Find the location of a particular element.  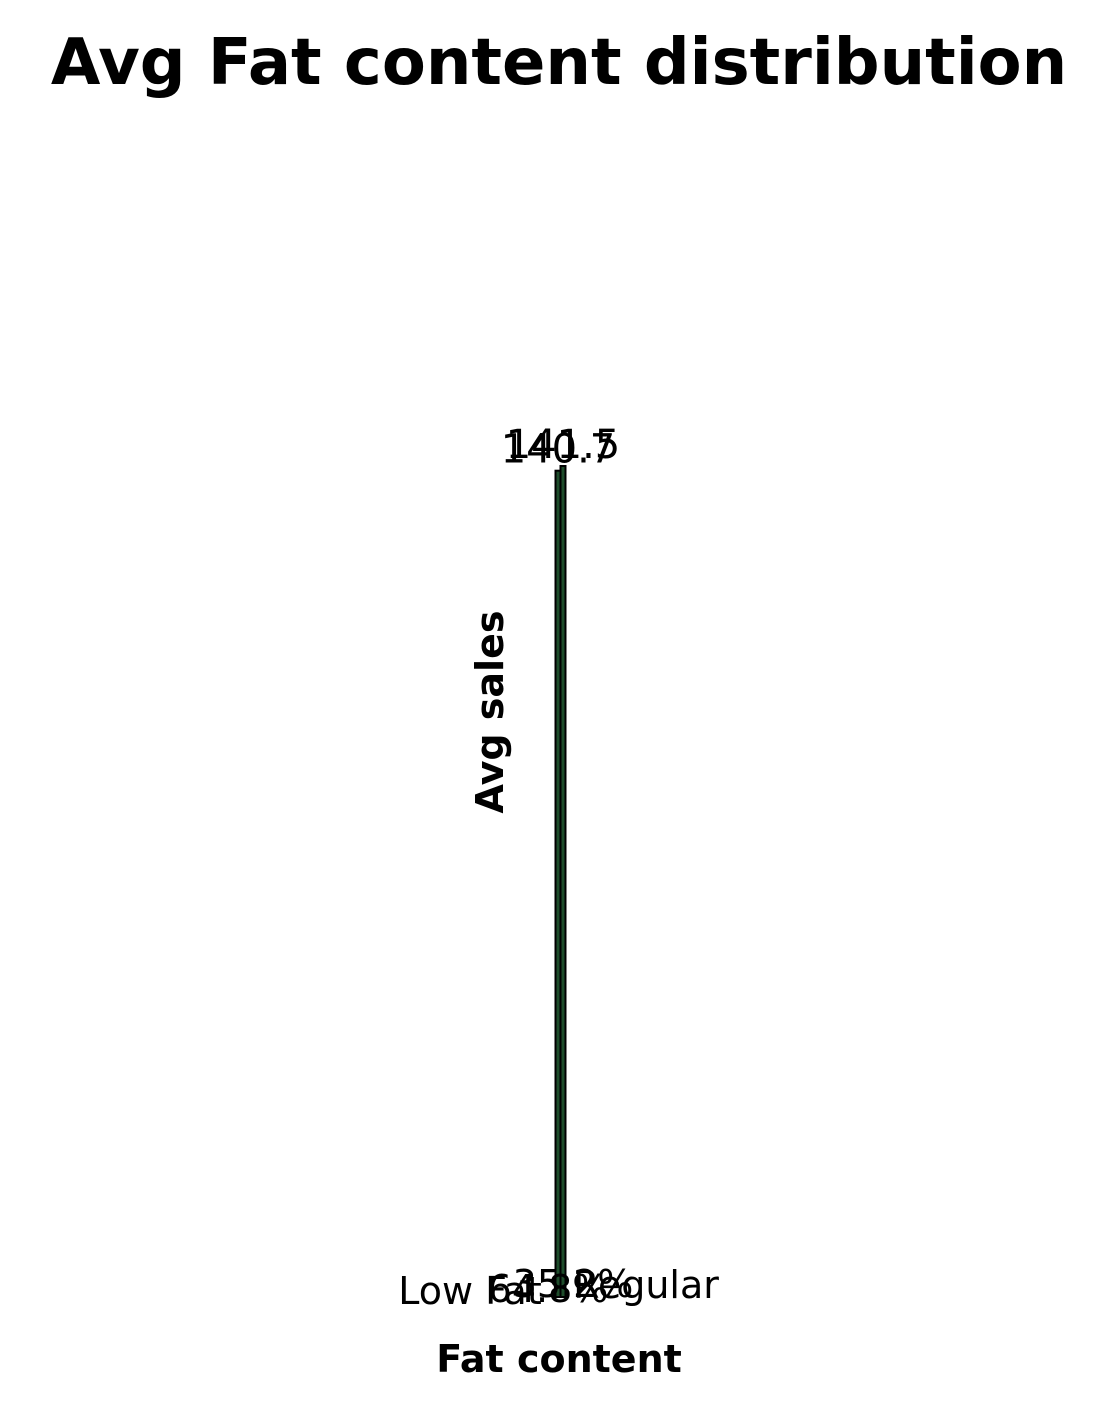

bar-regular is located at coordinates (563, 881).